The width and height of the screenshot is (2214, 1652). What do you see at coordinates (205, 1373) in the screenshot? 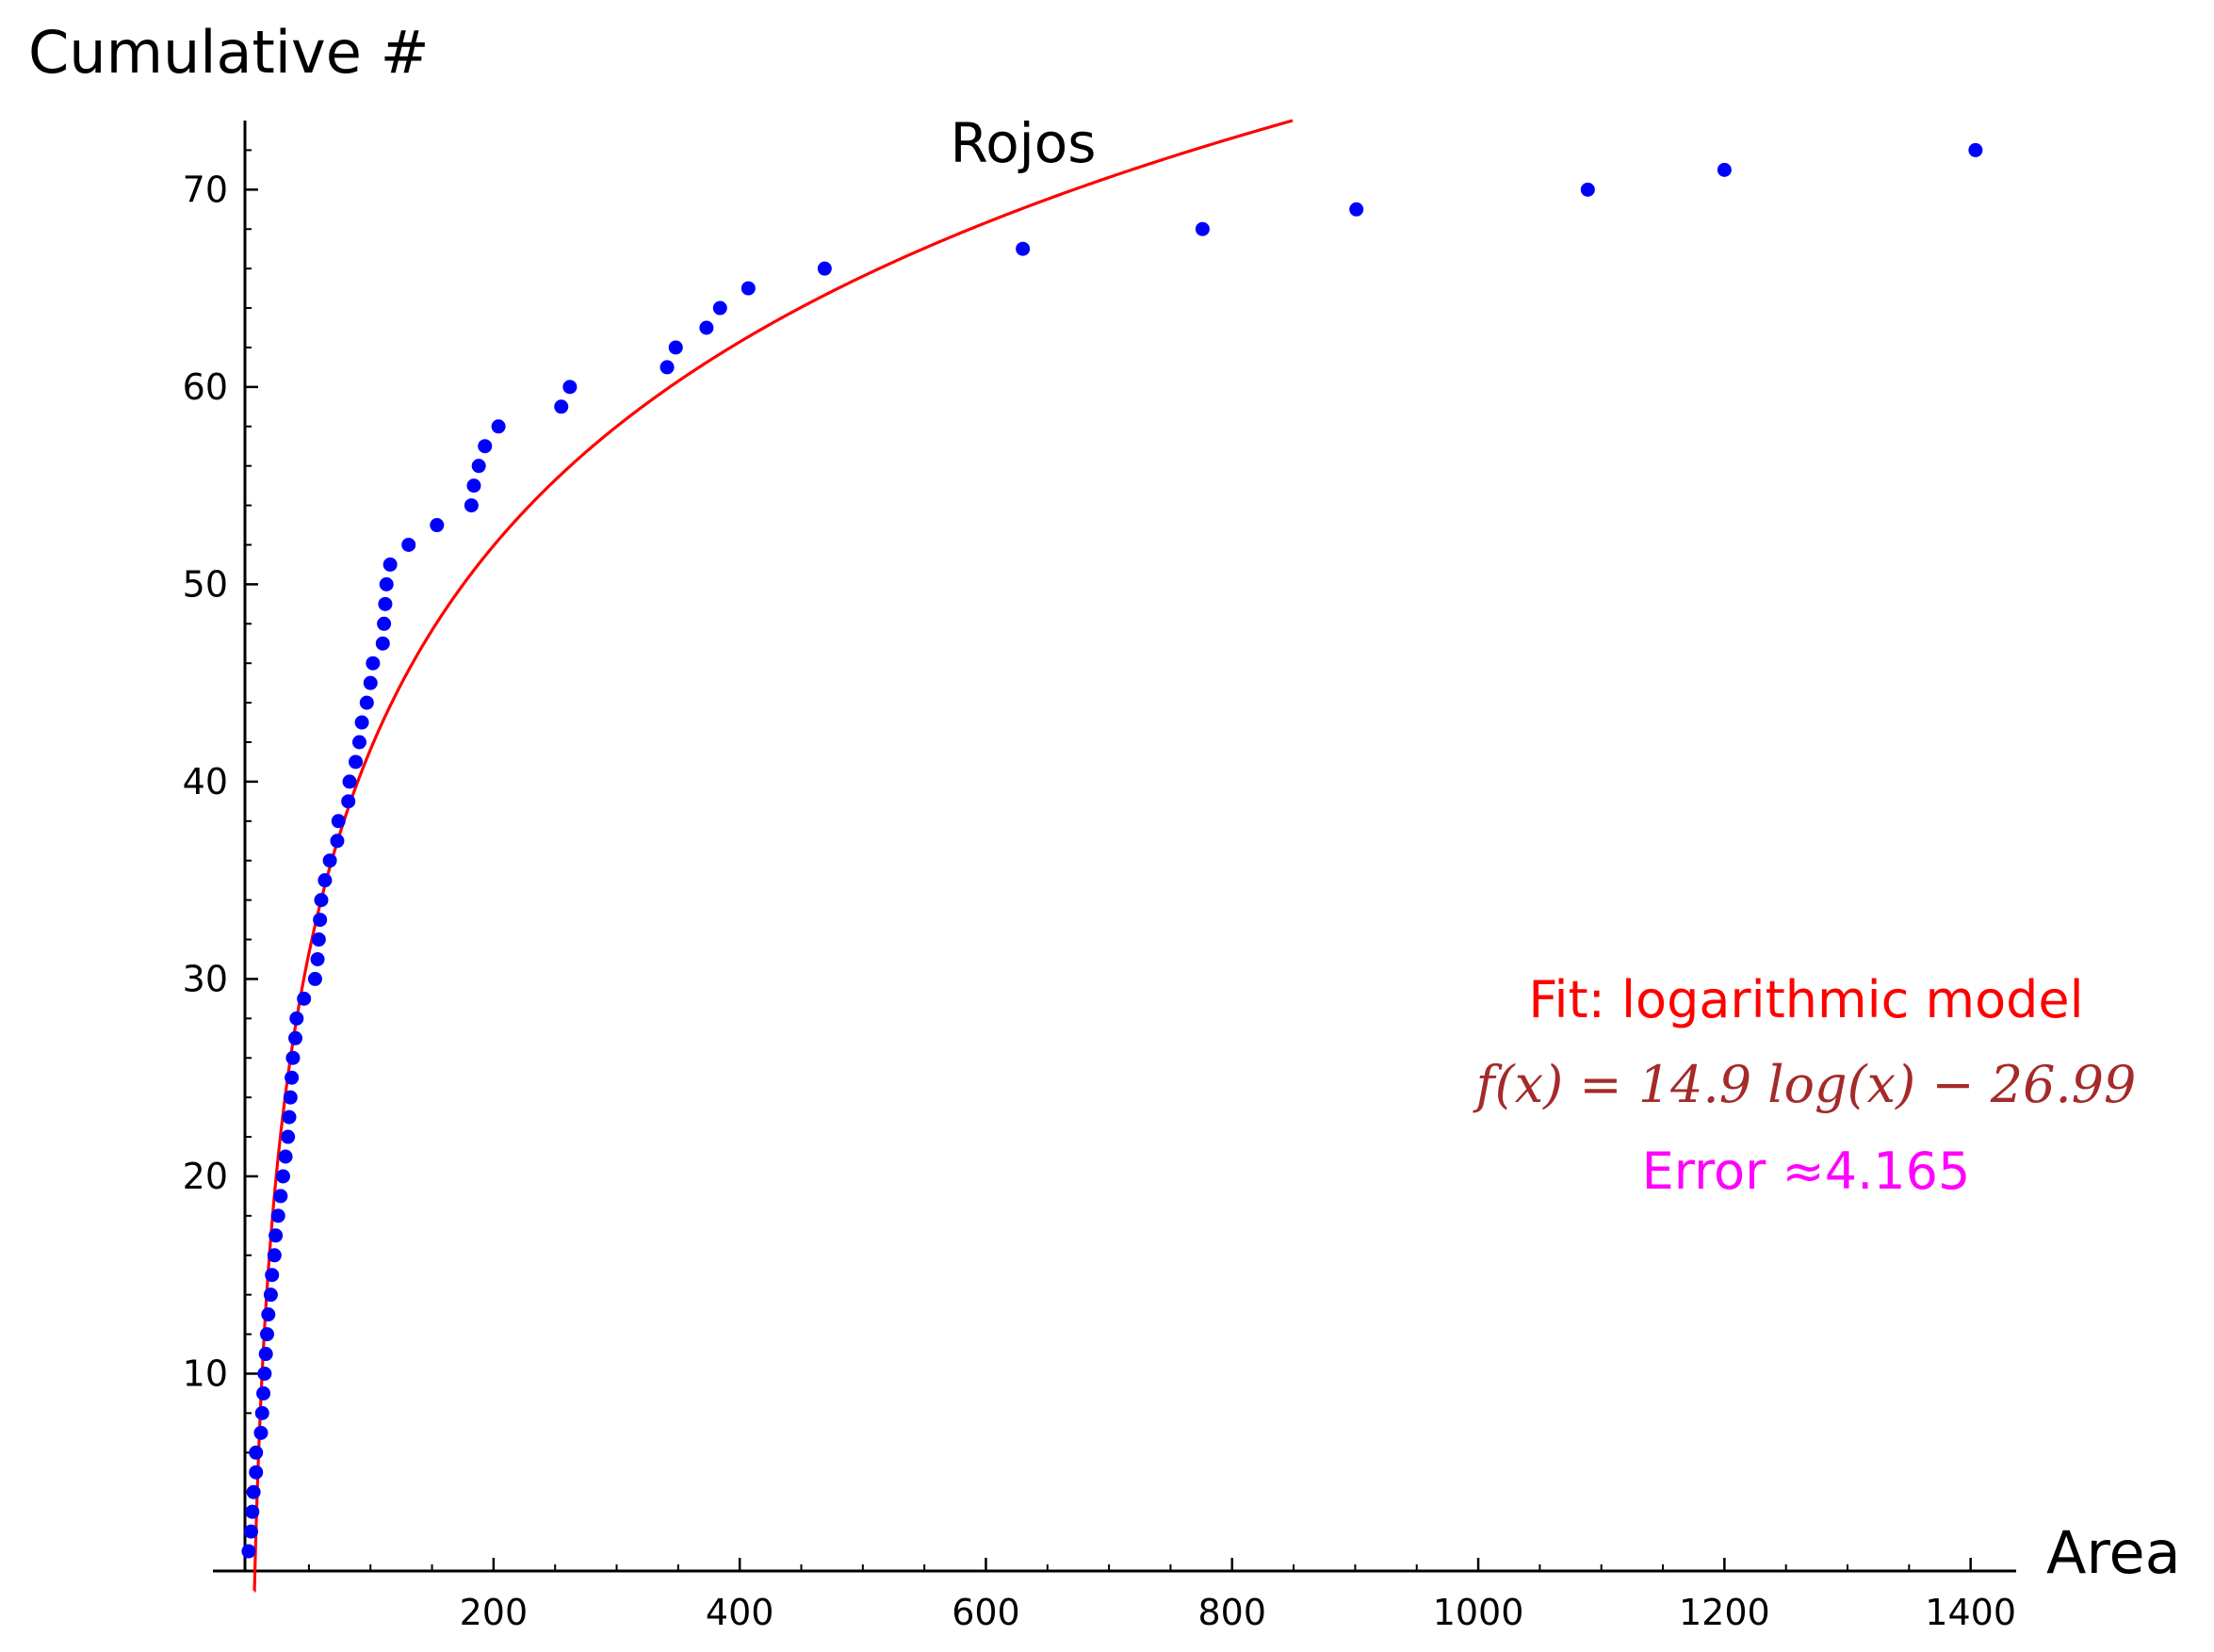
I see `y-tick-label: 10` at bounding box center [205, 1373].